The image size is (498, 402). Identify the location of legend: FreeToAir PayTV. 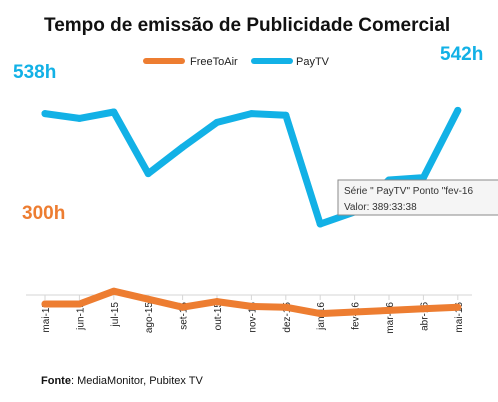
(236, 62).